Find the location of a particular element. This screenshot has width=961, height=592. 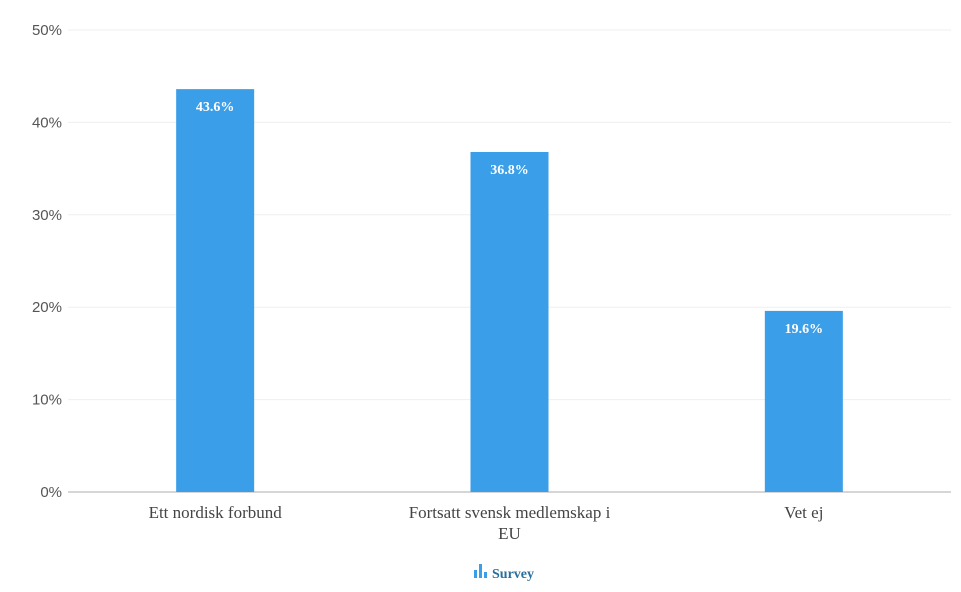

data-label: 19.6% is located at coordinates (804, 329).